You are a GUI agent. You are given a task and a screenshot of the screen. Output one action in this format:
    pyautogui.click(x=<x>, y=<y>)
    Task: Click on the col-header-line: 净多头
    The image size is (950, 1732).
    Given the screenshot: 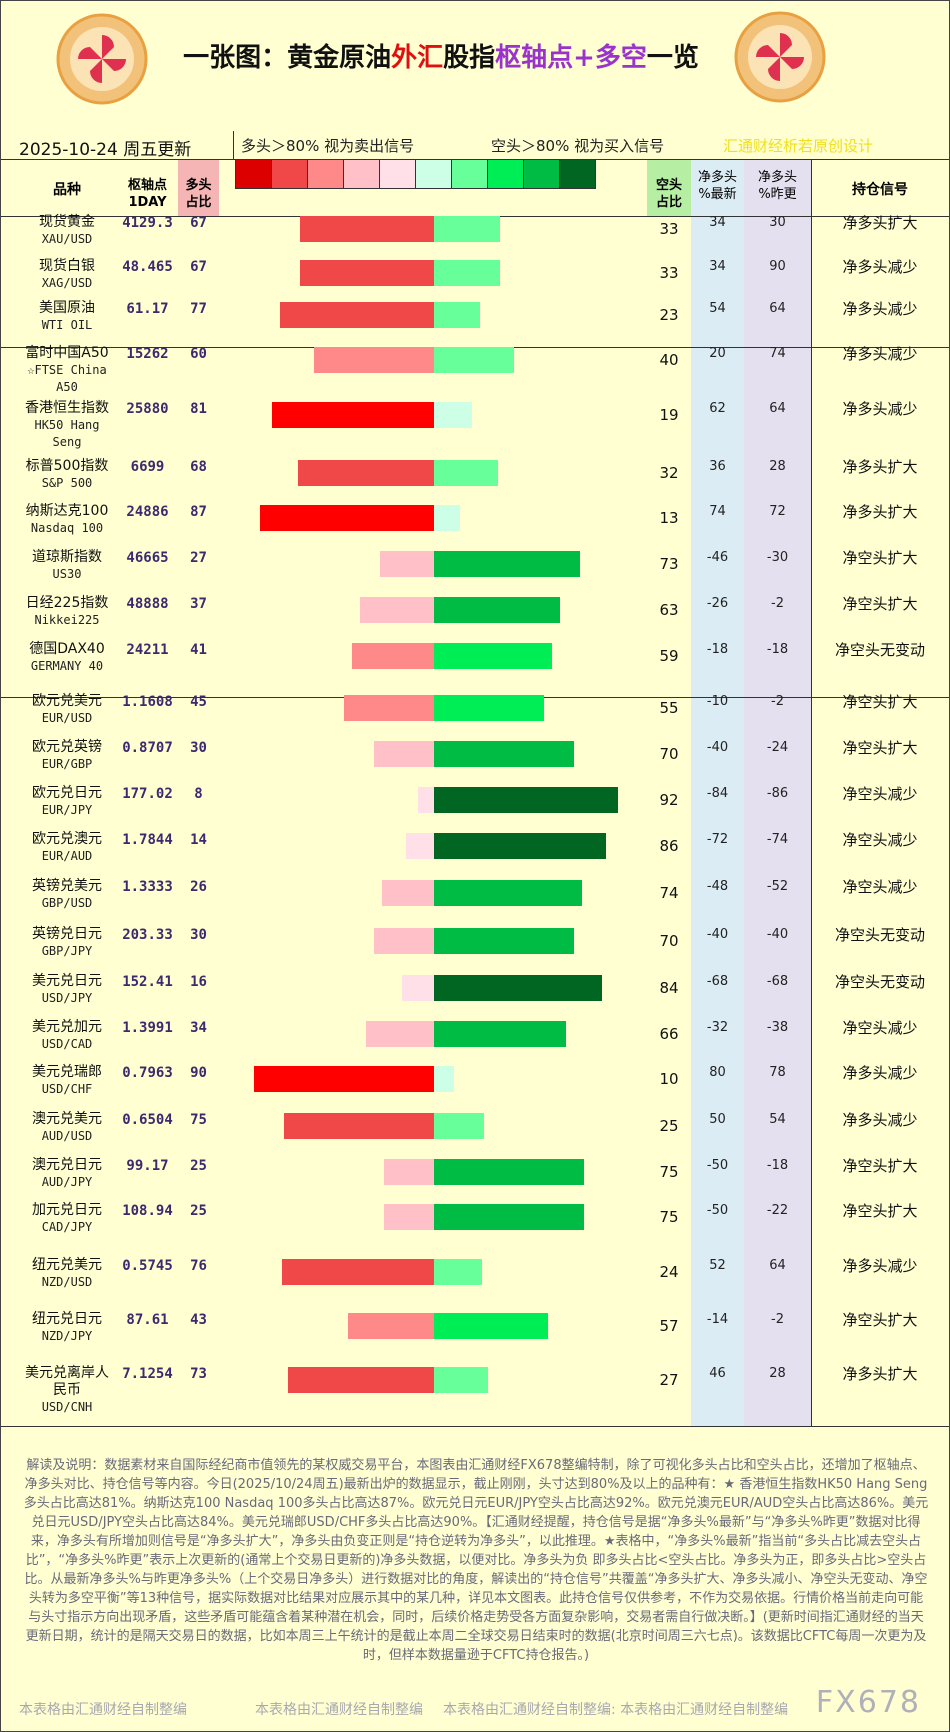 What is the action you would take?
    pyautogui.click(x=717, y=177)
    